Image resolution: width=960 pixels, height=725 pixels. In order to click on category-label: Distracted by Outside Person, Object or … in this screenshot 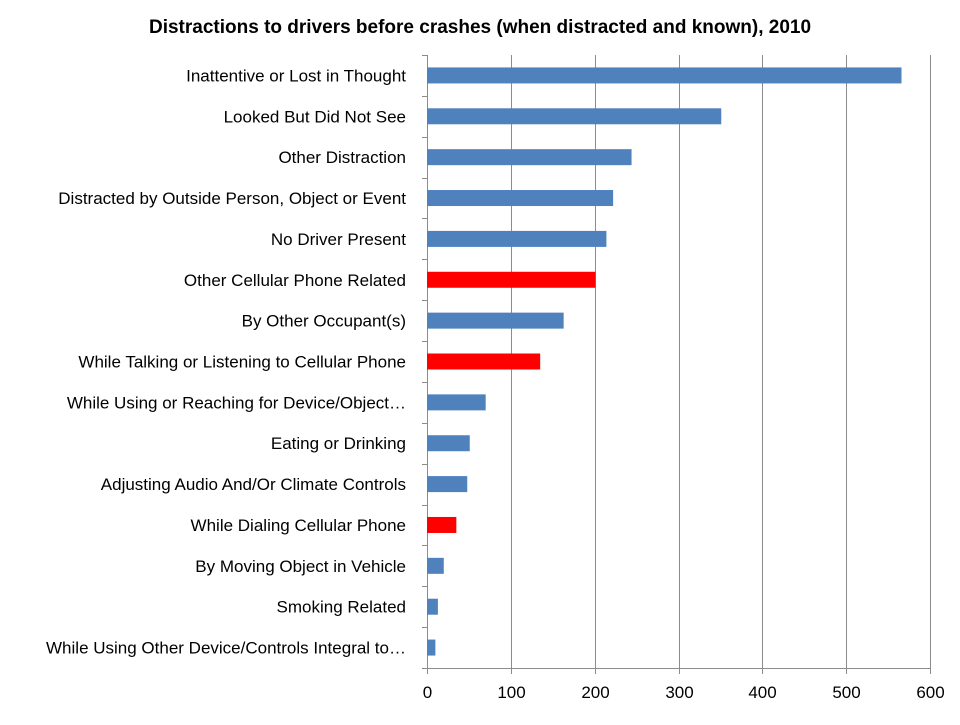, I will do `click(232, 198)`.